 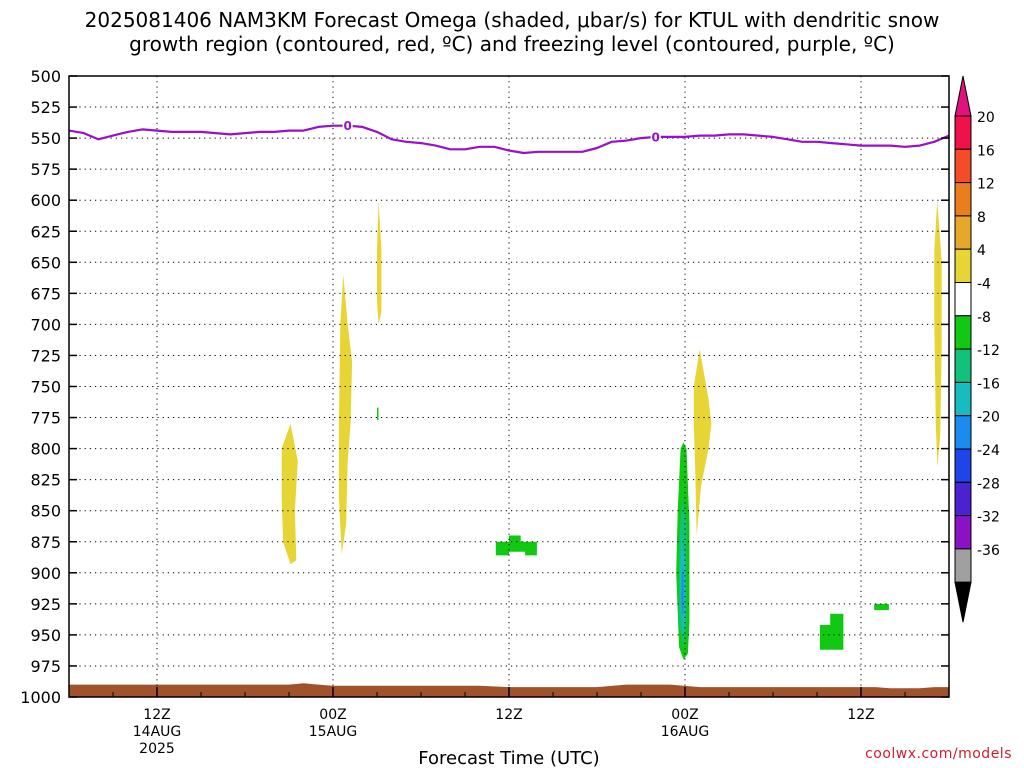 What do you see at coordinates (981, 218) in the screenshot?
I see `colorbar-label-3: 8` at bounding box center [981, 218].